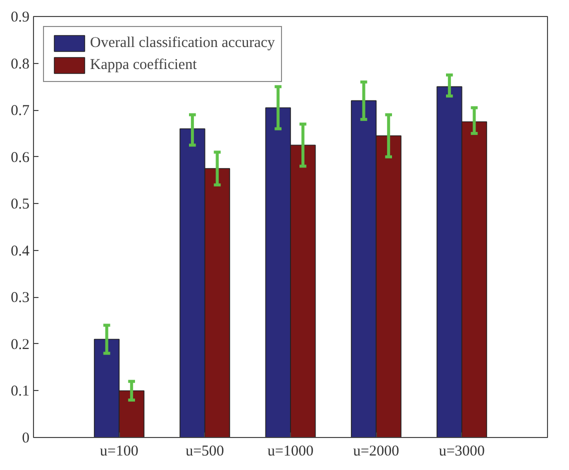  I want to click on legend-label: Kappa coefficient, so click(143, 65).